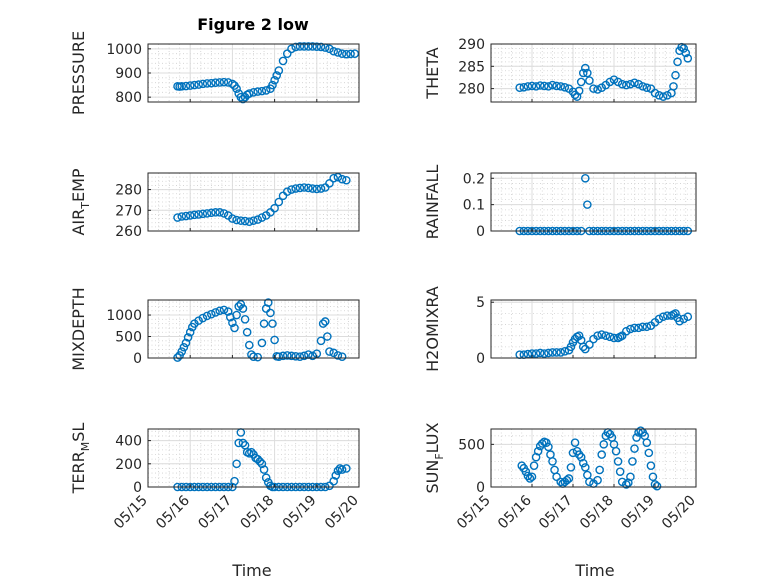 The image size is (778, 583). Describe the element at coordinates (214, 204) in the screenshot. I see `panel-air-temp: 260 270 280 AIRTEMP` at that location.